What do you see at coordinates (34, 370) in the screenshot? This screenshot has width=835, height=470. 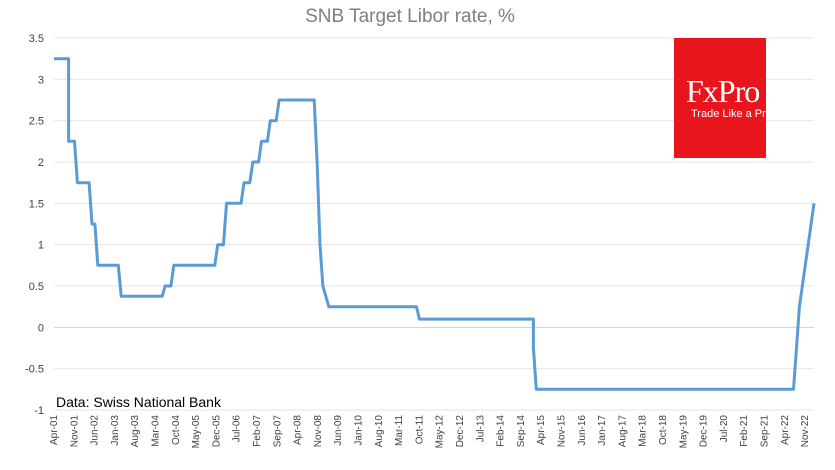 I see `y-tick-label: -0.5` at bounding box center [34, 370].